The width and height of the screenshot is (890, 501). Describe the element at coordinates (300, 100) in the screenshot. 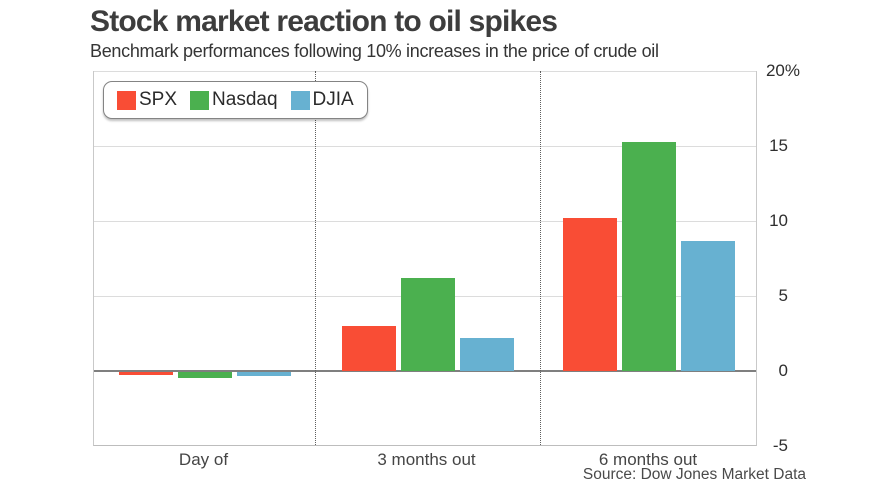

I see `djia-color-swatch` at that location.